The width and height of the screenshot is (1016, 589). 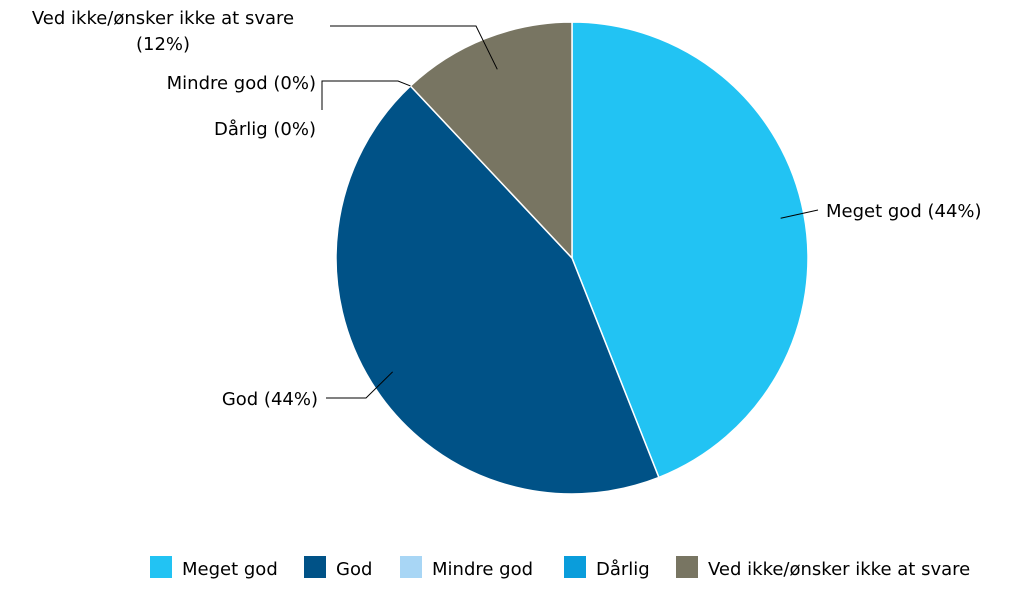 I want to click on legend-item-ved-ikke-onsker-ikke-at-svare: Ved ikke/ønsker ikke at svare, so click(x=823, y=568).